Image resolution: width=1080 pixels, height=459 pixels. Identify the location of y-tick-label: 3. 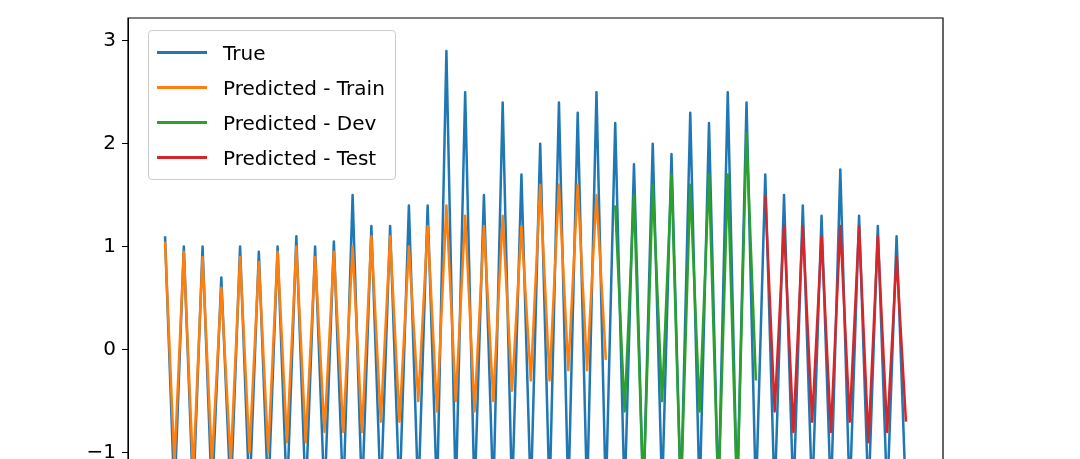
(109, 38).